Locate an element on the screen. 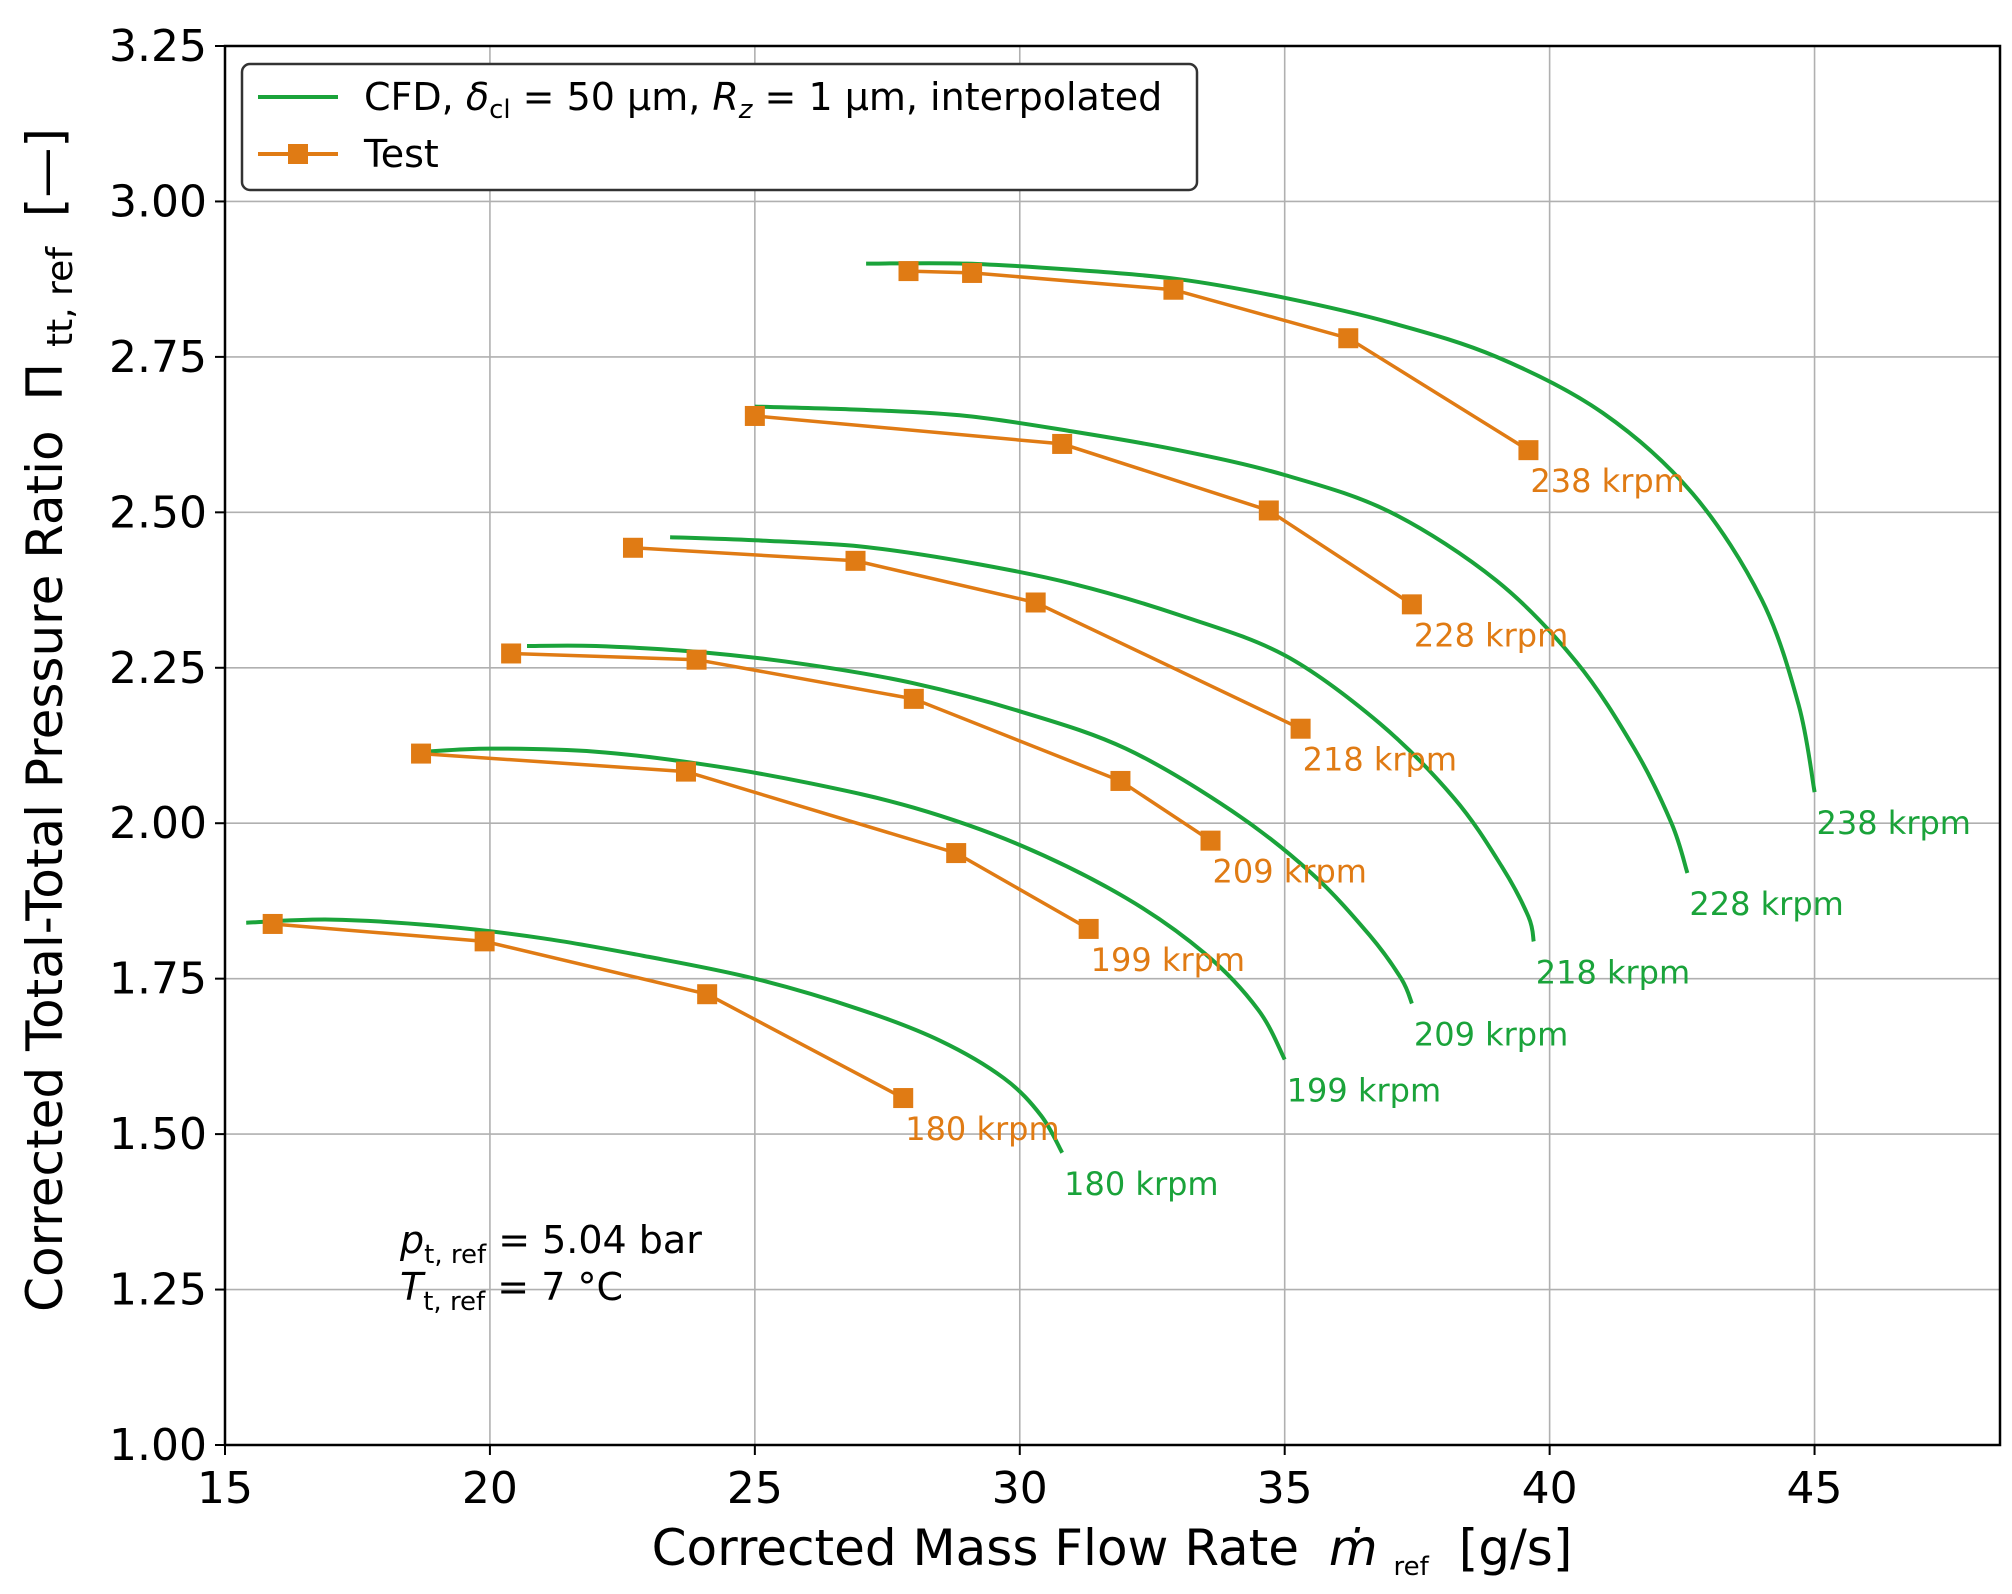 The height and width of the screenshot is (1594, 2012). x-tick-label: 15 is located at coordinates (225, 1488).